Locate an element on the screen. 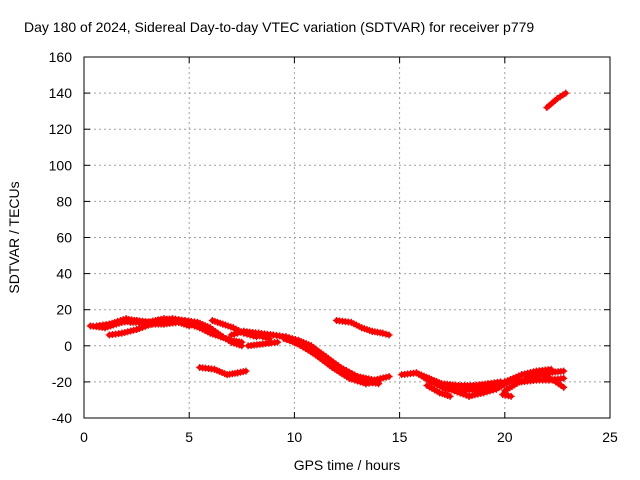 Image resolution: width=640 pixels, height=480 pixels. y-tick-label: -40 is located at coordinates (62, 418).